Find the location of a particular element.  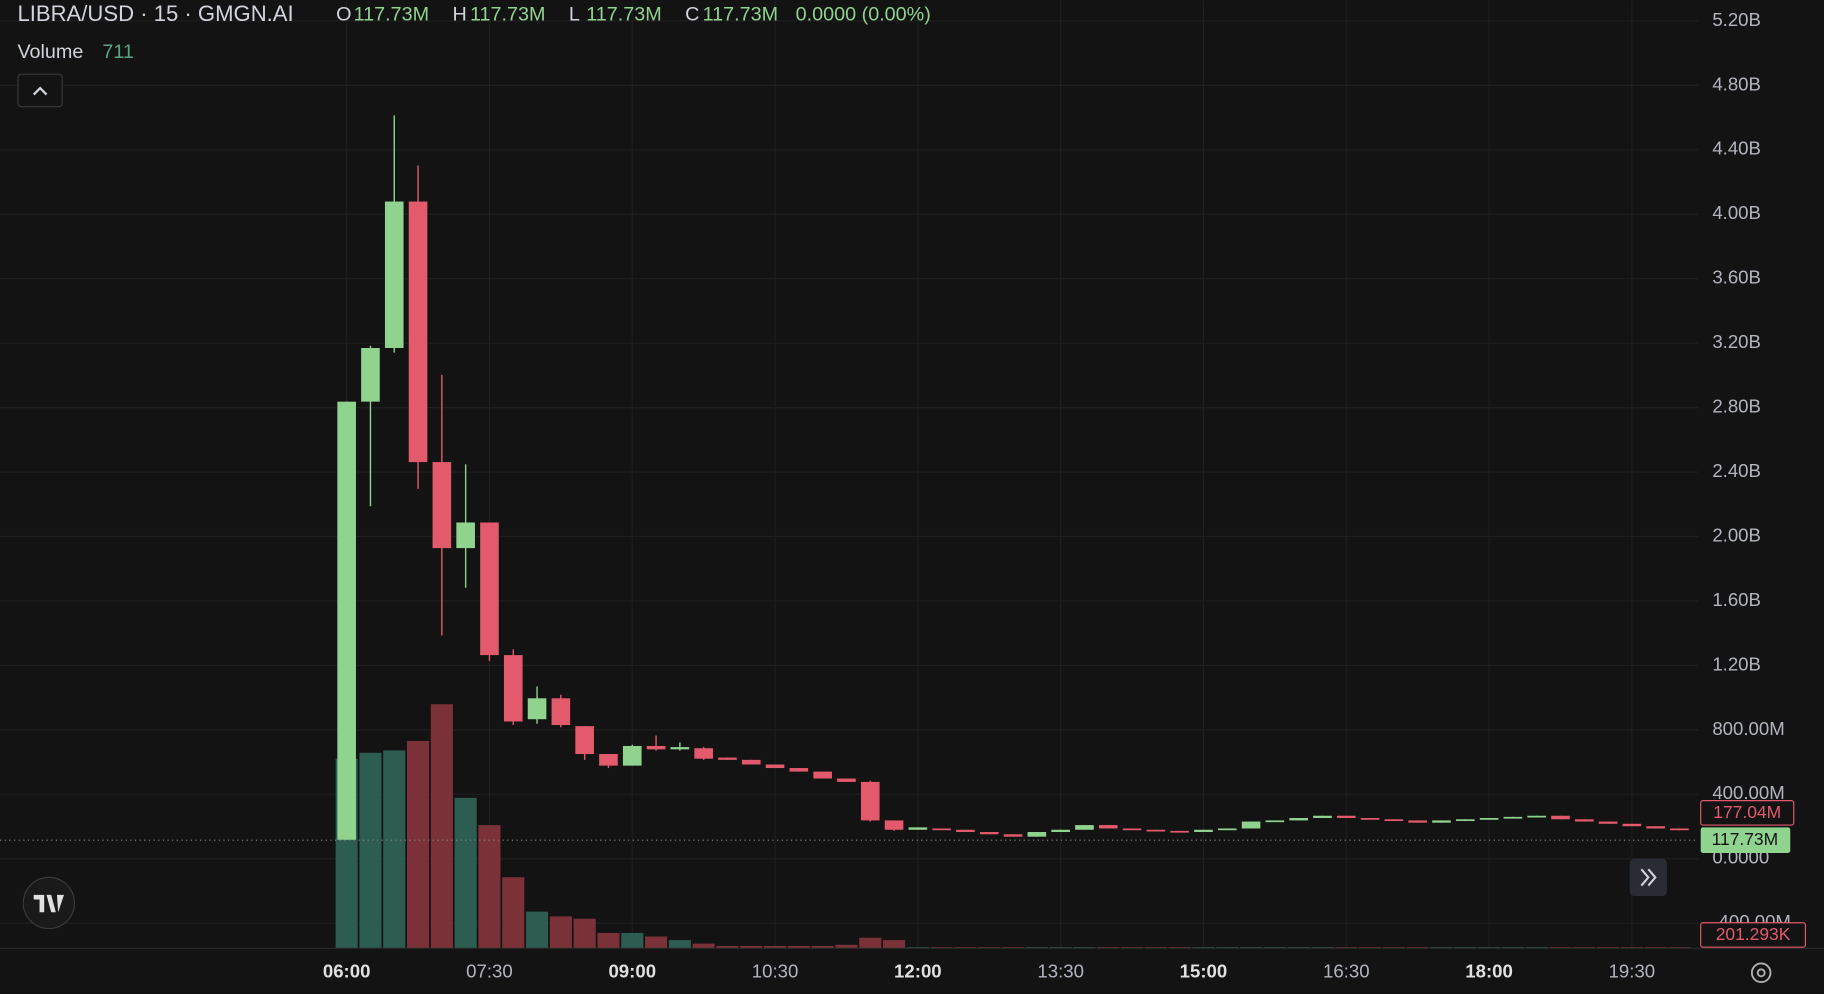

y-tick-label: 4.80B is located at coordinates (1736, 83).